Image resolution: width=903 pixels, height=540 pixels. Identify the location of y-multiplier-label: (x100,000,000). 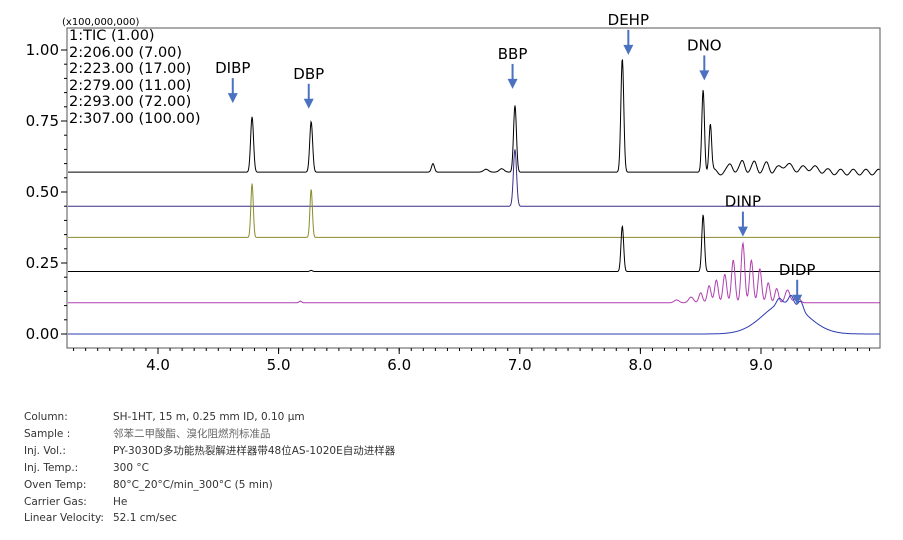
(100, 22).